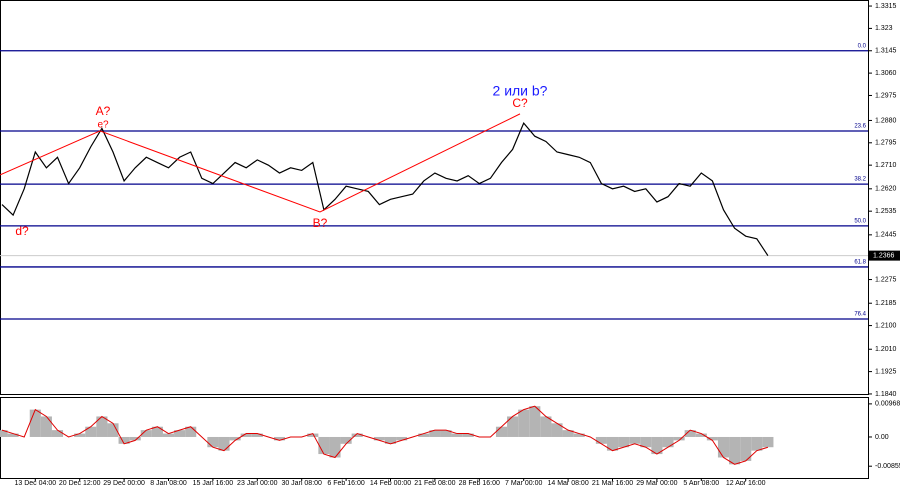 The width and height of the screenshot is (900, 490). I want to click on x-tick-label: 8 Jan 08:00, so click(168, 482).